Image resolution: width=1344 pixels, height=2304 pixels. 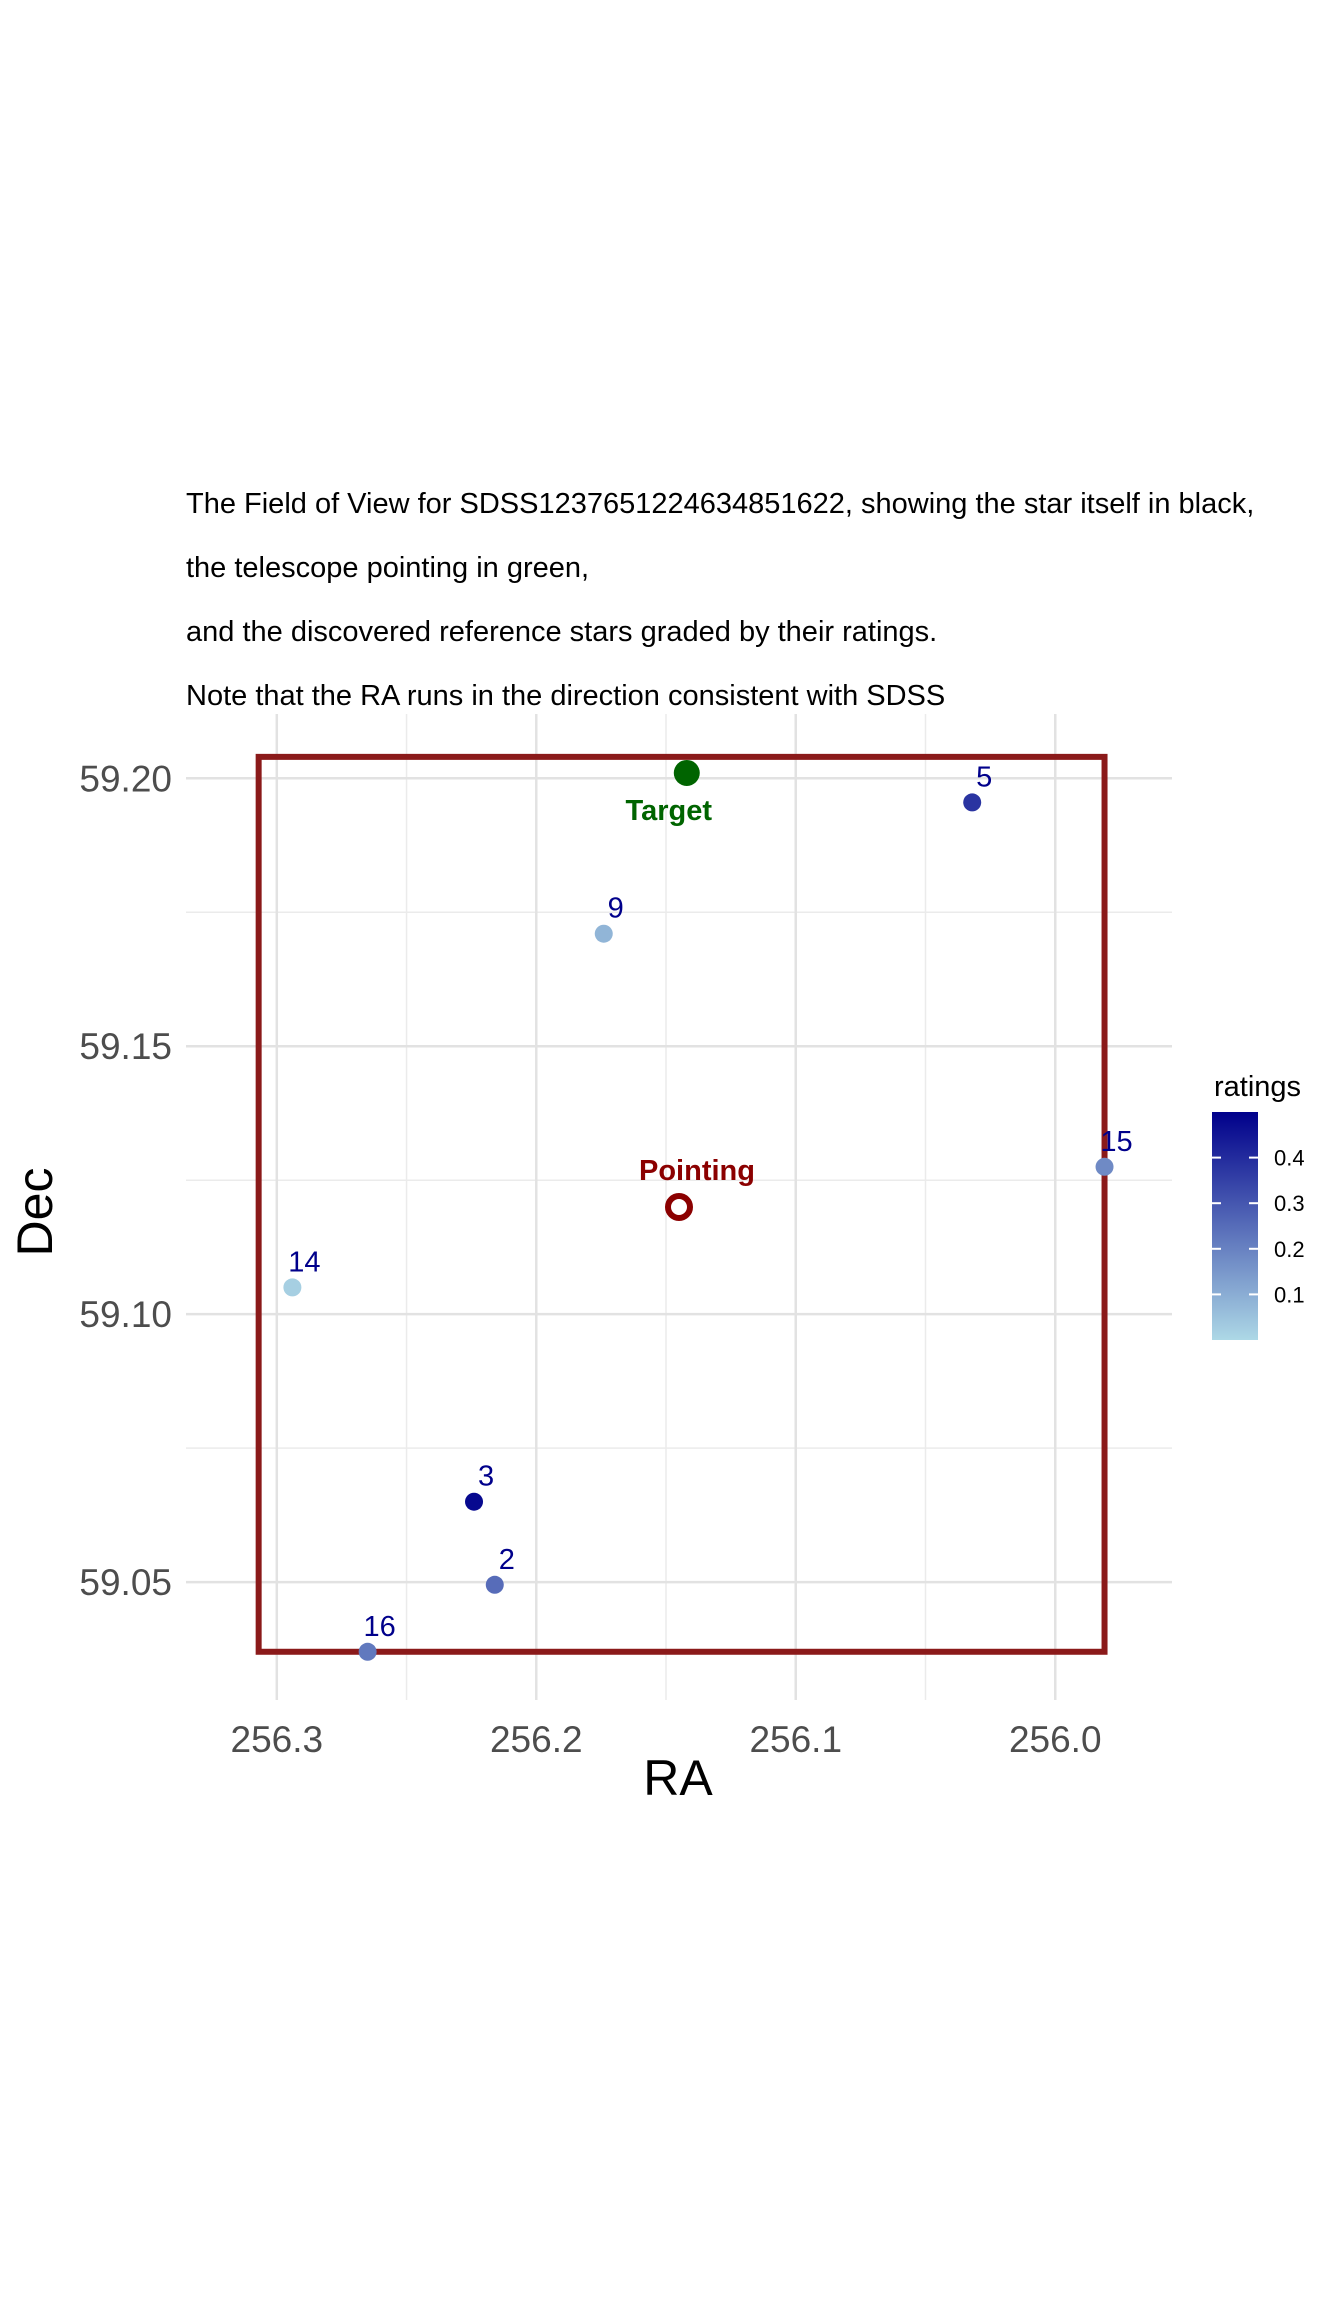 I want to click on pointing-label: Pointing, so click(x=697, y=1171).